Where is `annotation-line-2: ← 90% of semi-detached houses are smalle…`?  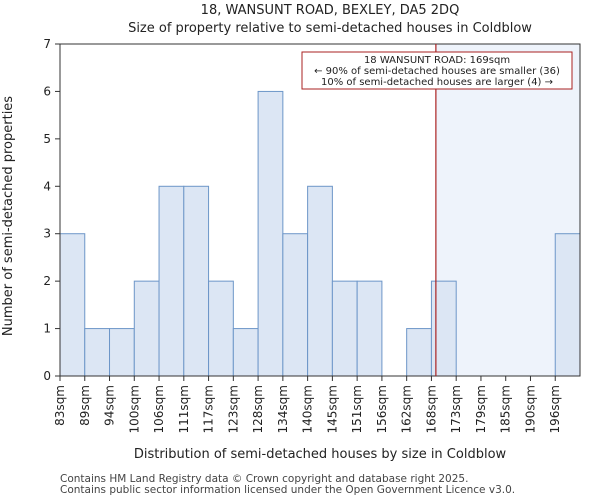 annotation-line-2: ← 90% of semi-detached houses are smalle… is located at coordinates (437, 71).